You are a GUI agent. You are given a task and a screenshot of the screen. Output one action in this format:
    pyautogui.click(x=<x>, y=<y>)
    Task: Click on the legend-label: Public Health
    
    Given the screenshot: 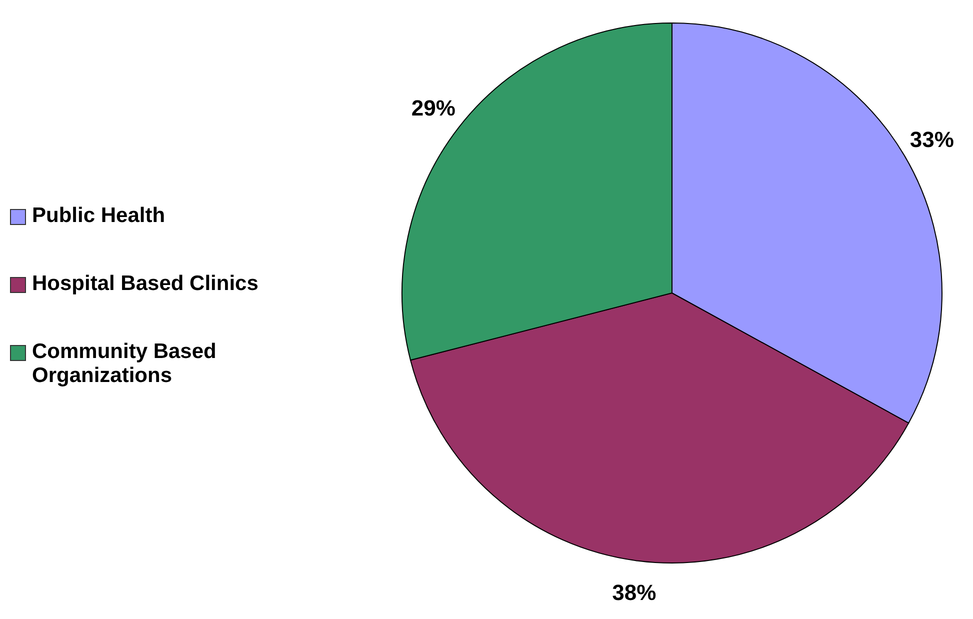 What is the action you would take?
    pyautogui.click(x=99, y=216)
    